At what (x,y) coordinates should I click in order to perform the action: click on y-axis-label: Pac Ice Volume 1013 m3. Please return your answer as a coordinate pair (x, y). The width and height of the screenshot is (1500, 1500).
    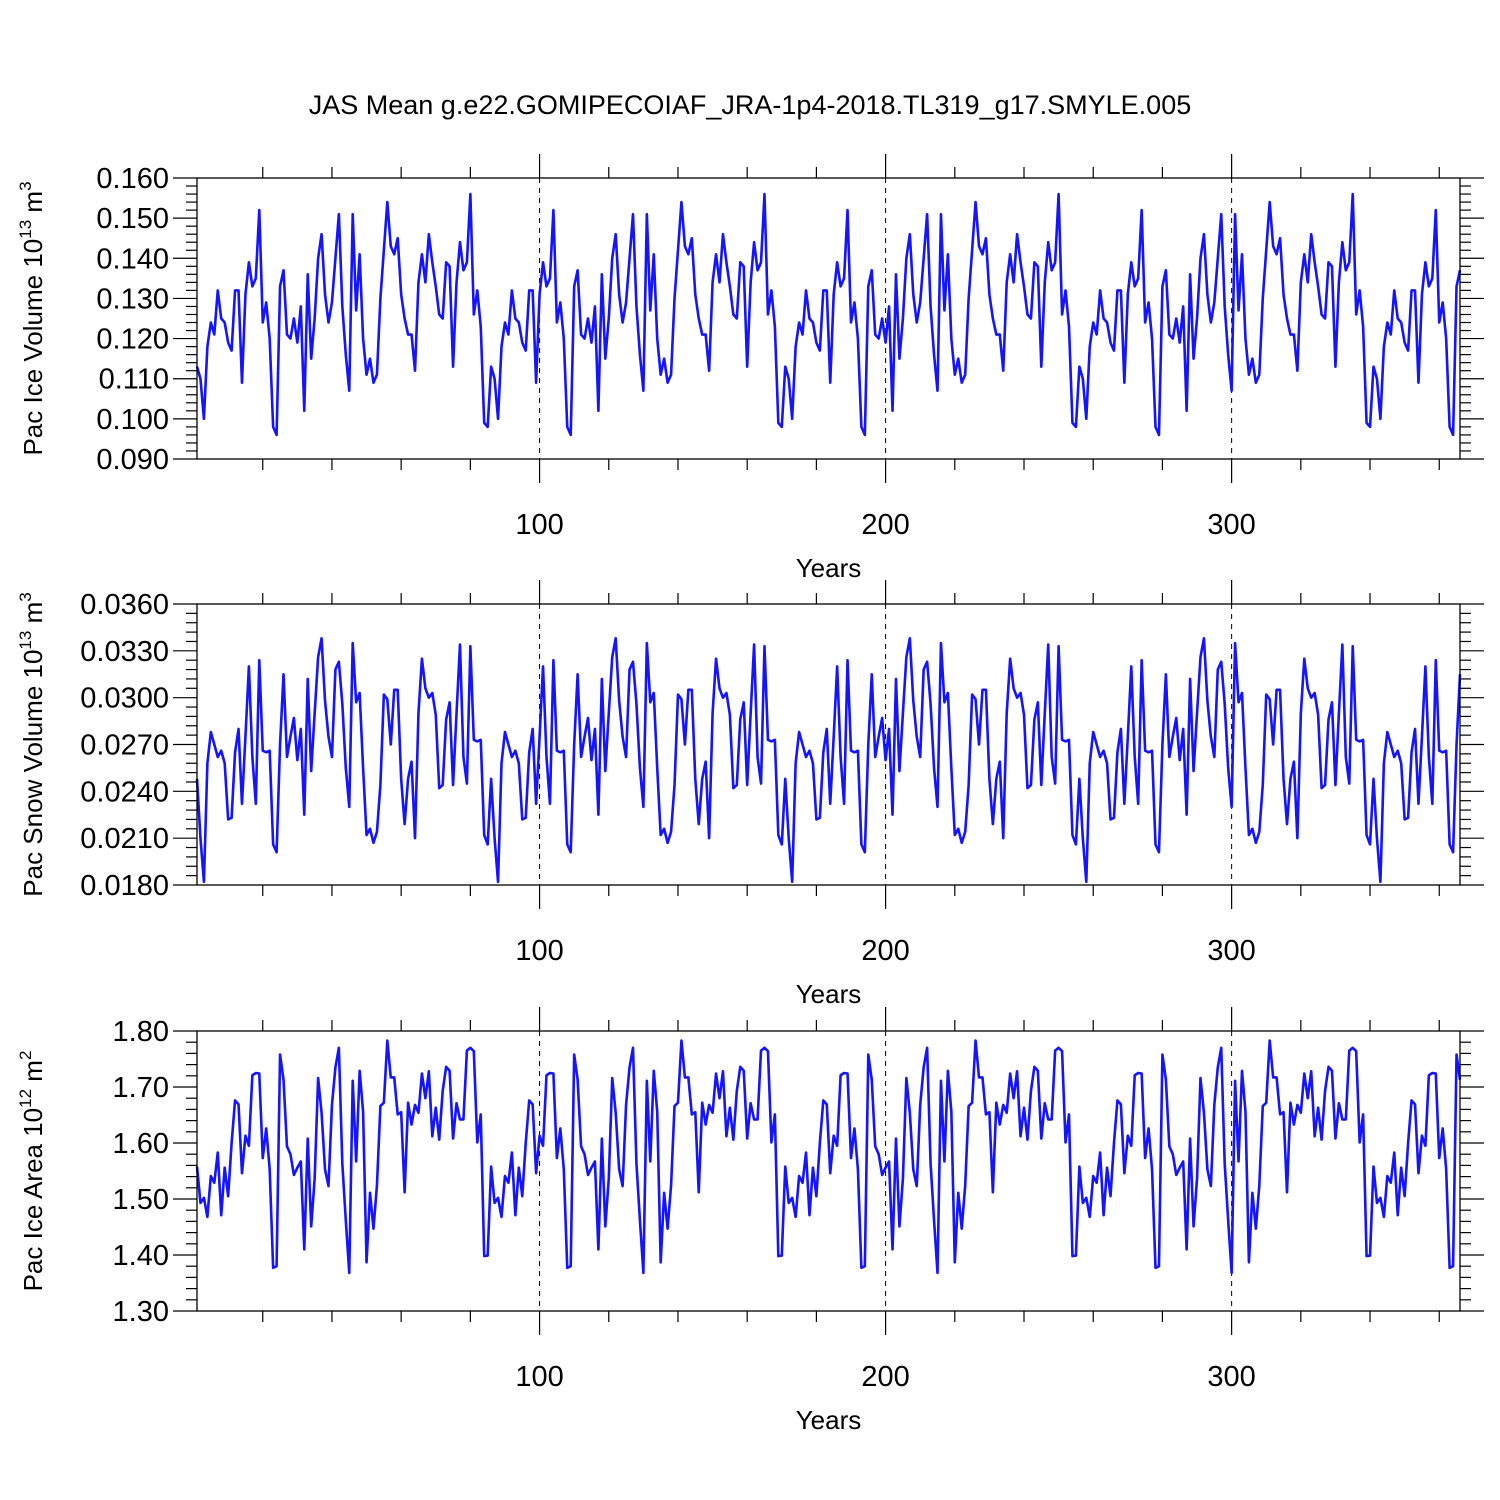
    Looking at the image, I should click on (32, 318).